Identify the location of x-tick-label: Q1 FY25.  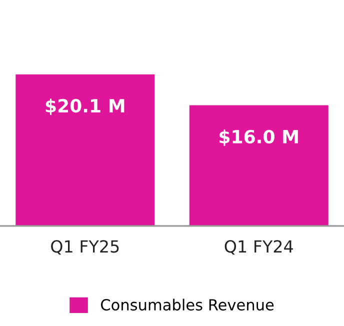
(85, 247).